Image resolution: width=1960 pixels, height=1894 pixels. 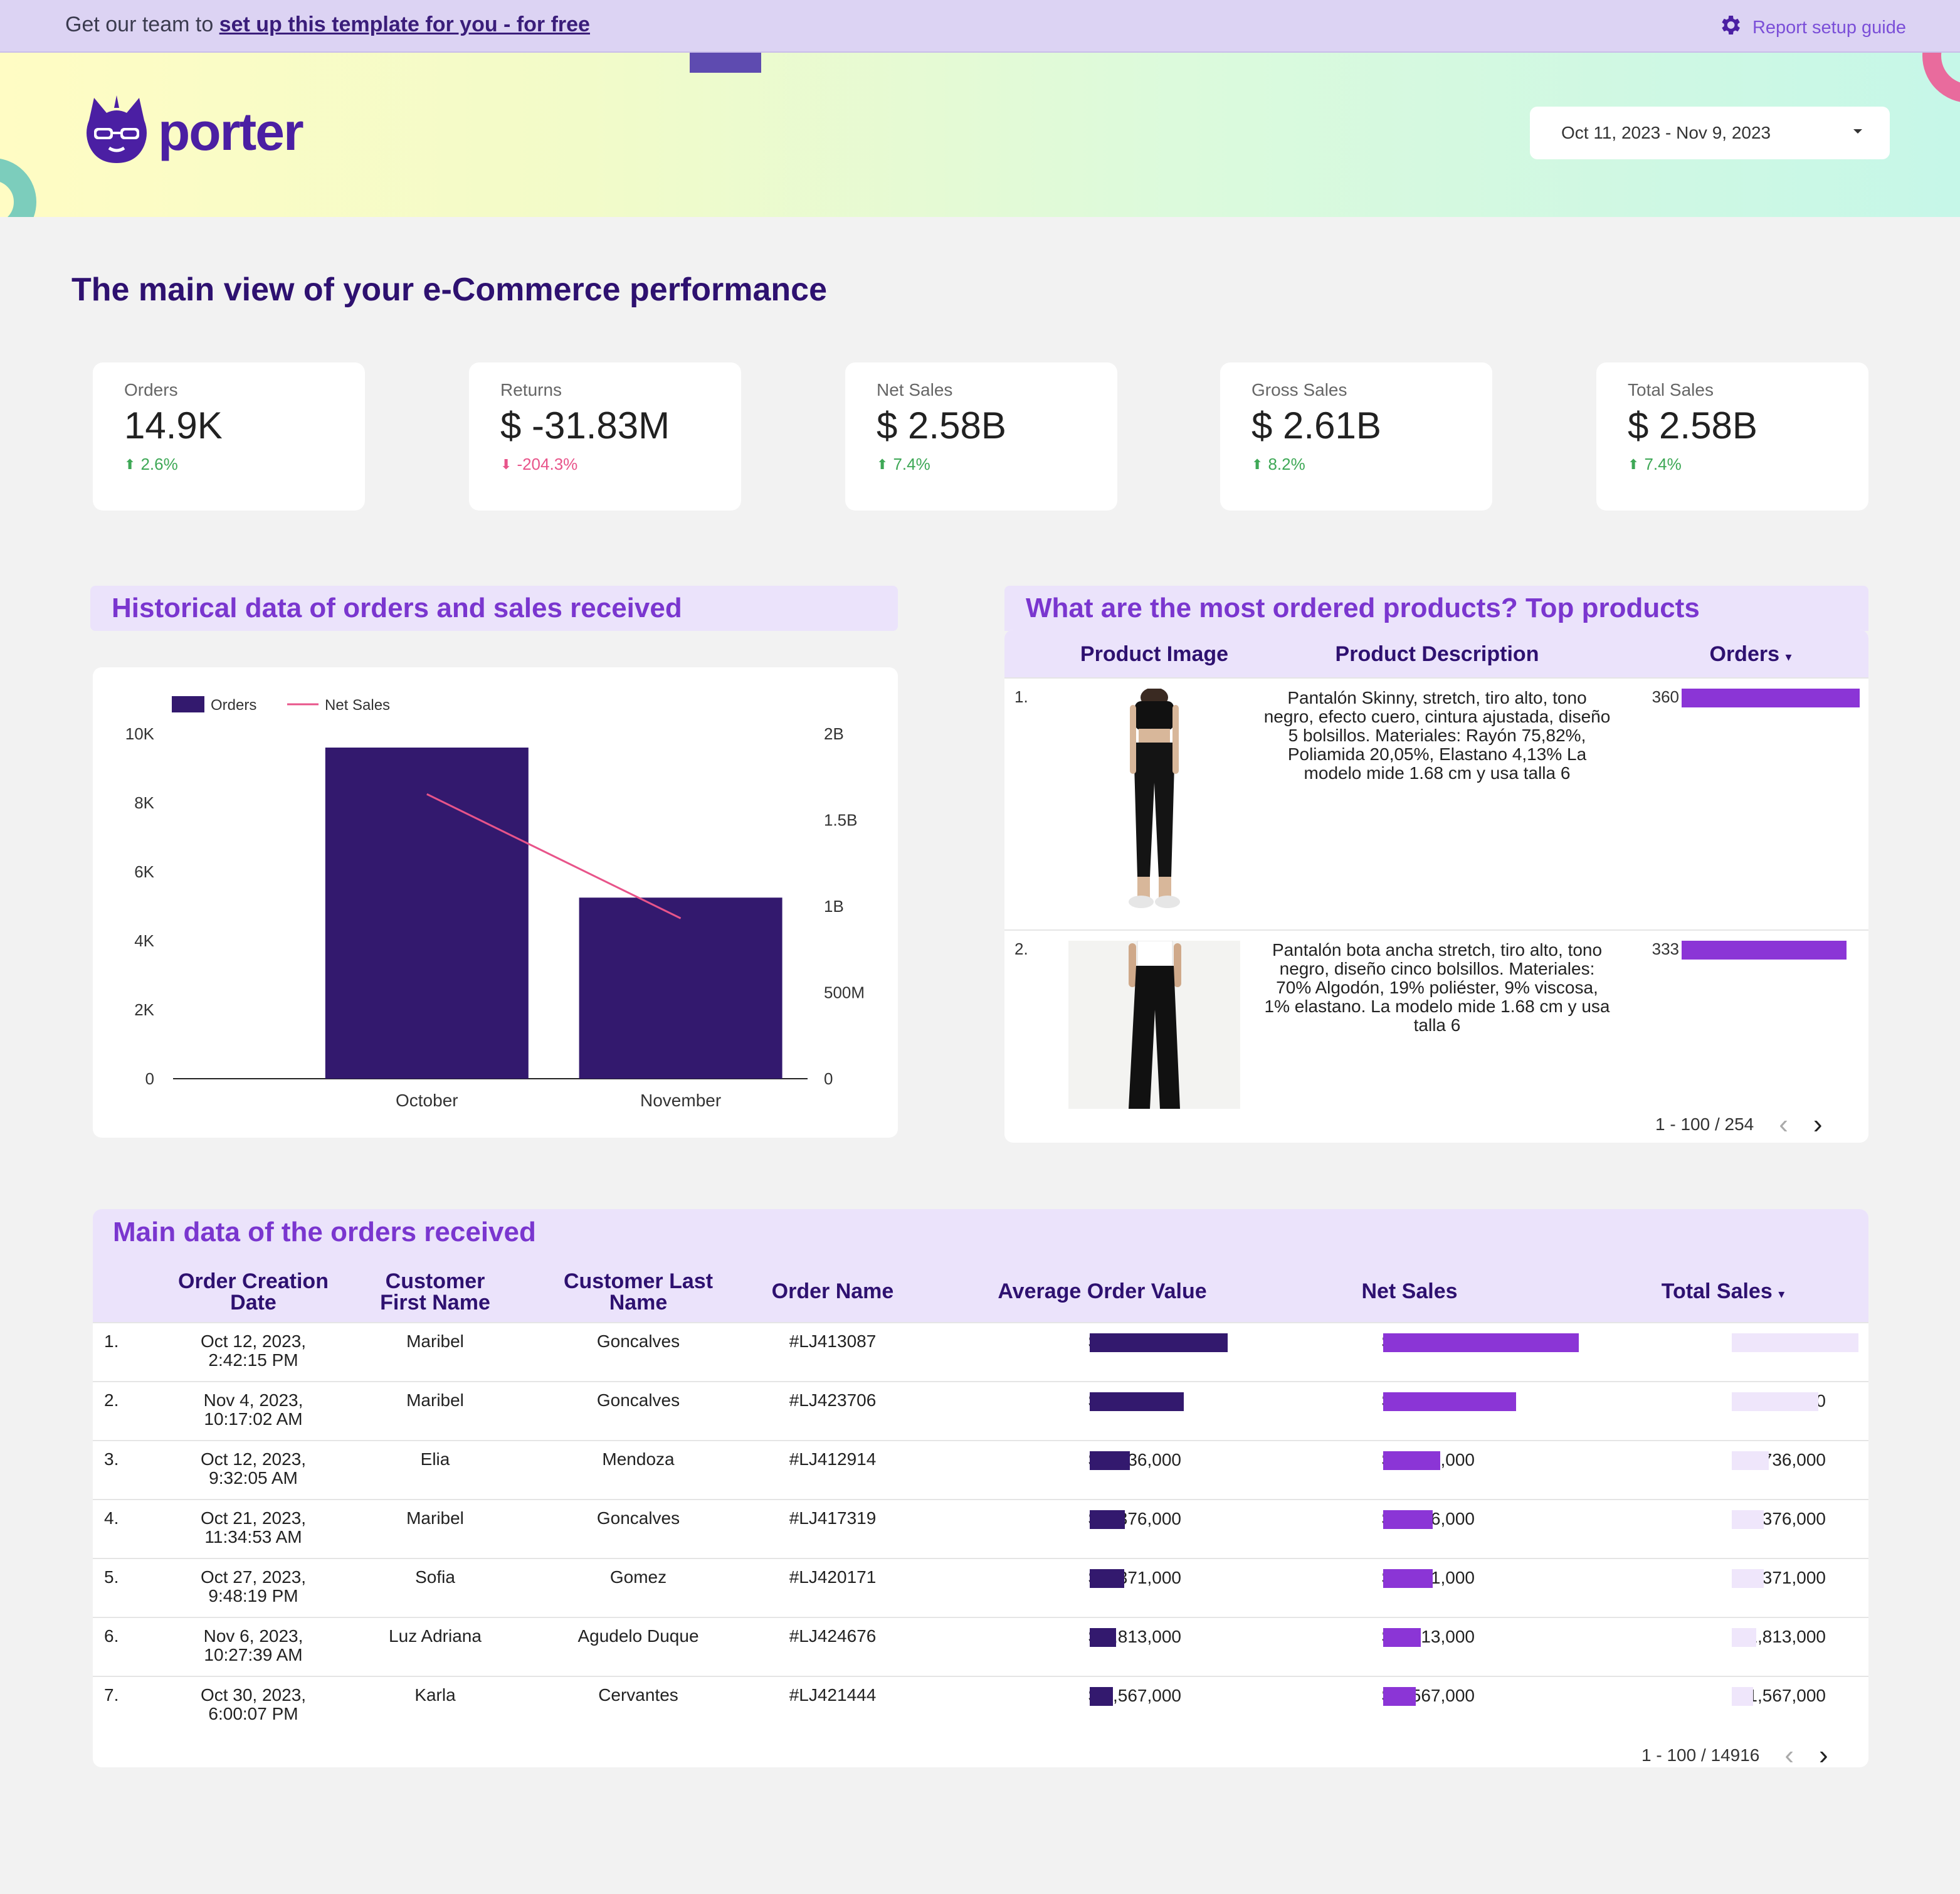 I want to click on total-sales-value: $ 1,567,000, so click(x=1779, y=1695).